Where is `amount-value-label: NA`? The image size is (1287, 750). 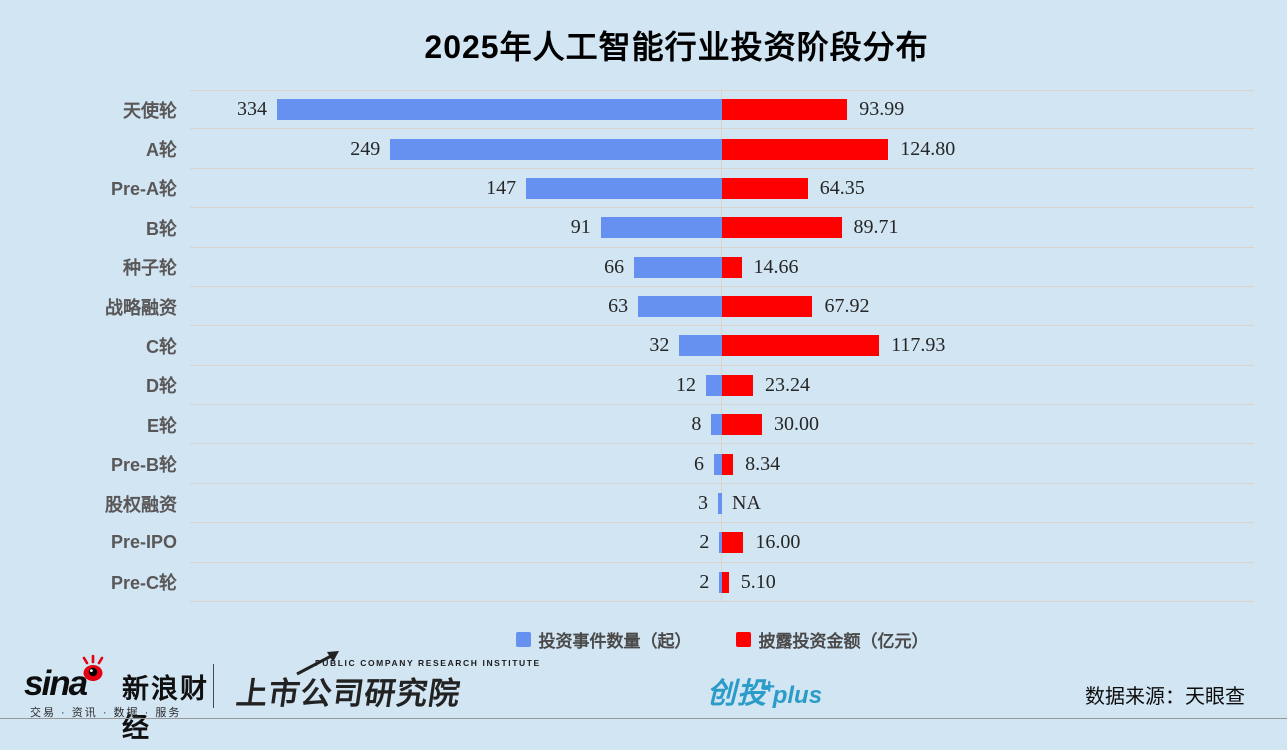
amount-value-label: NA is located at coordinates (746, 503).